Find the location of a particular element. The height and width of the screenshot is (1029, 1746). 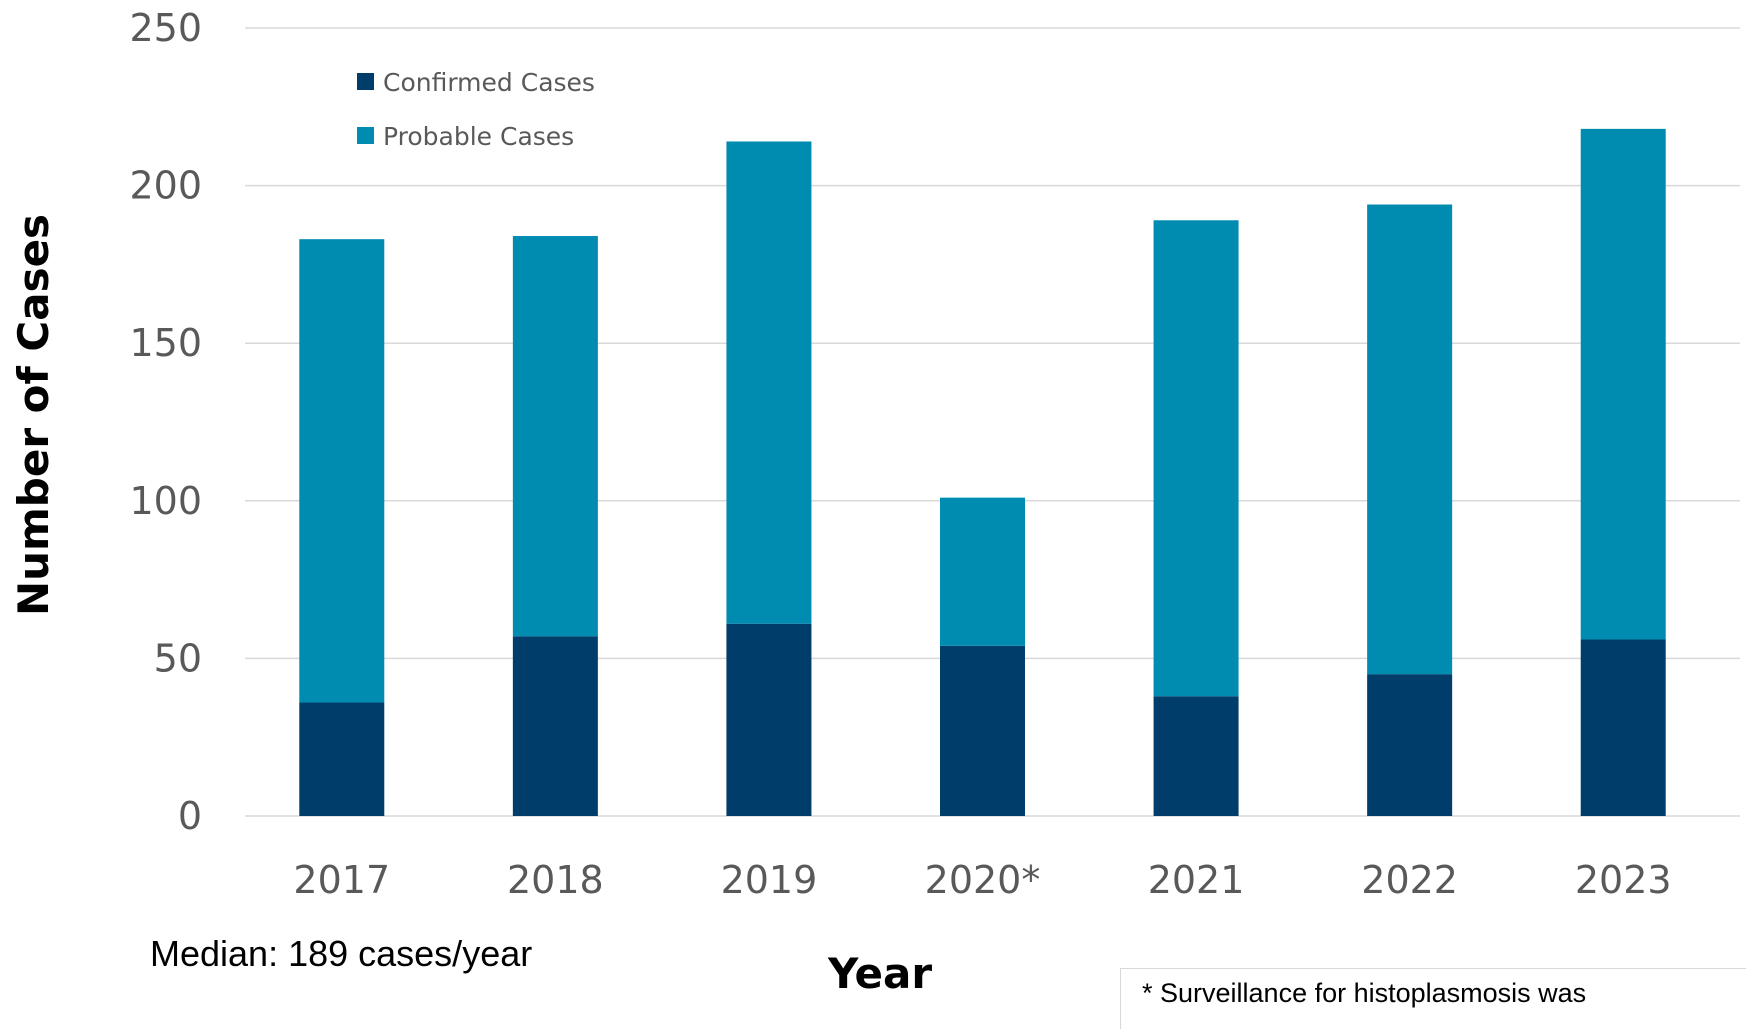

bar-probable-2021 is located at coordinates (1196, 458).